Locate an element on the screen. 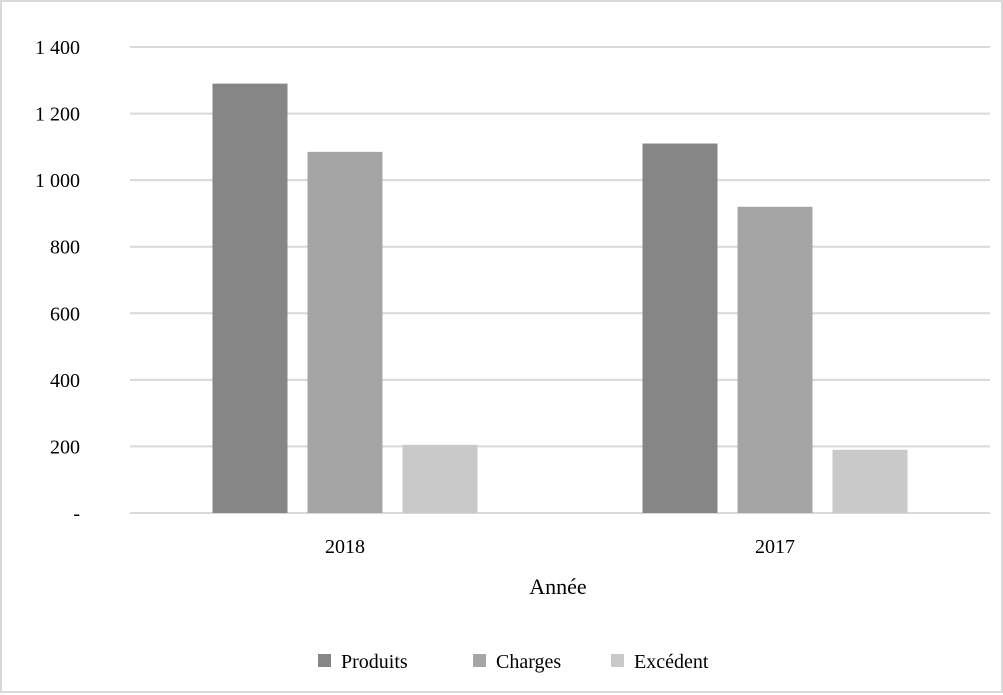 Image resolution: width=1003 pixels, height=695 pixels. x-category-label: 2018 is located at coordinates (345, 547).